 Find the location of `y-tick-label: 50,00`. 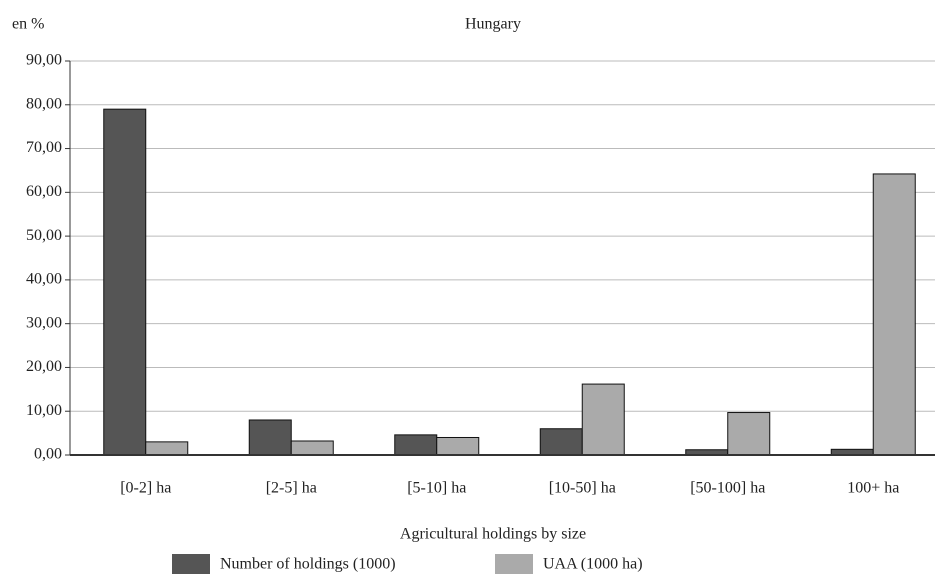

y-tick-label: 50,00 is located at coordinates (44, 235).